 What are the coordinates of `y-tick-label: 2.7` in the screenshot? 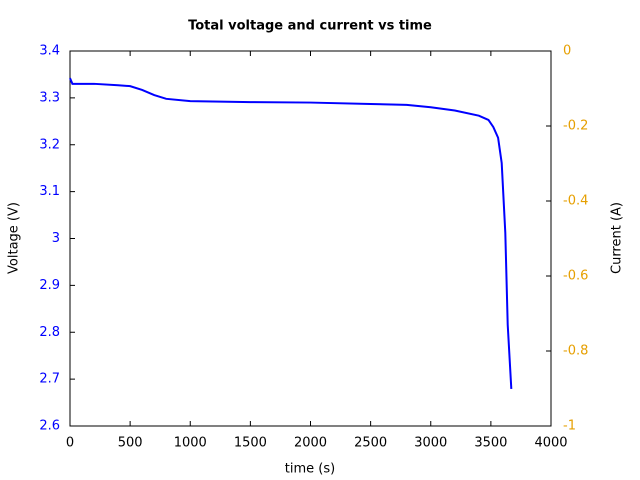 It's located at (49, 379).